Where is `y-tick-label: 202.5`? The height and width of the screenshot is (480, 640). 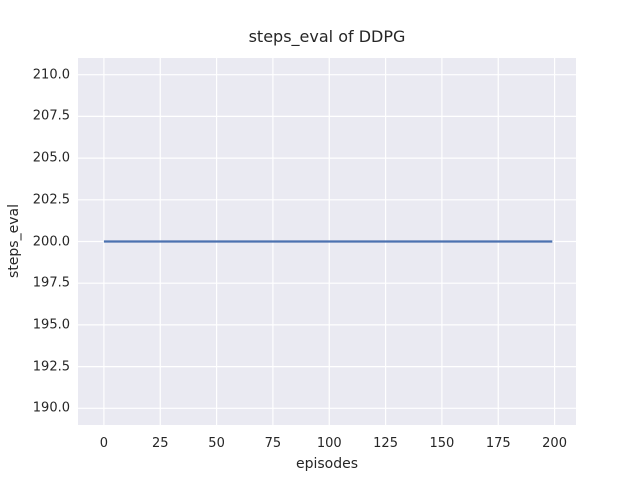 y-tick-label: 202.5 is located at coordinates (51, 200).